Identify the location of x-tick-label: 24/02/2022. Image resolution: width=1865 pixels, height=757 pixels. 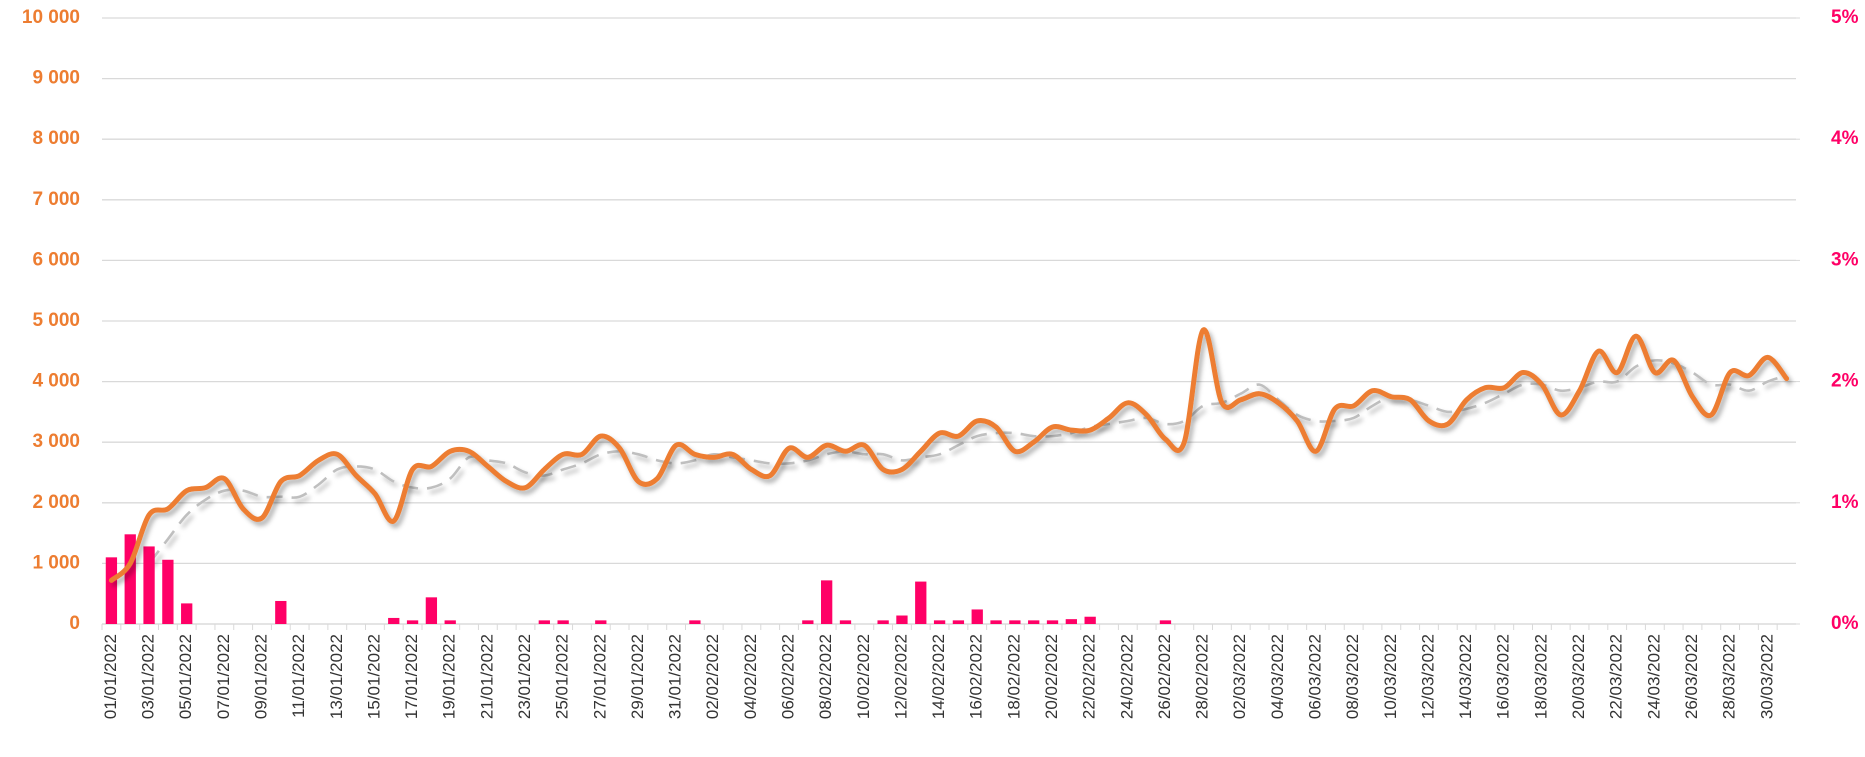
(1126, 676).